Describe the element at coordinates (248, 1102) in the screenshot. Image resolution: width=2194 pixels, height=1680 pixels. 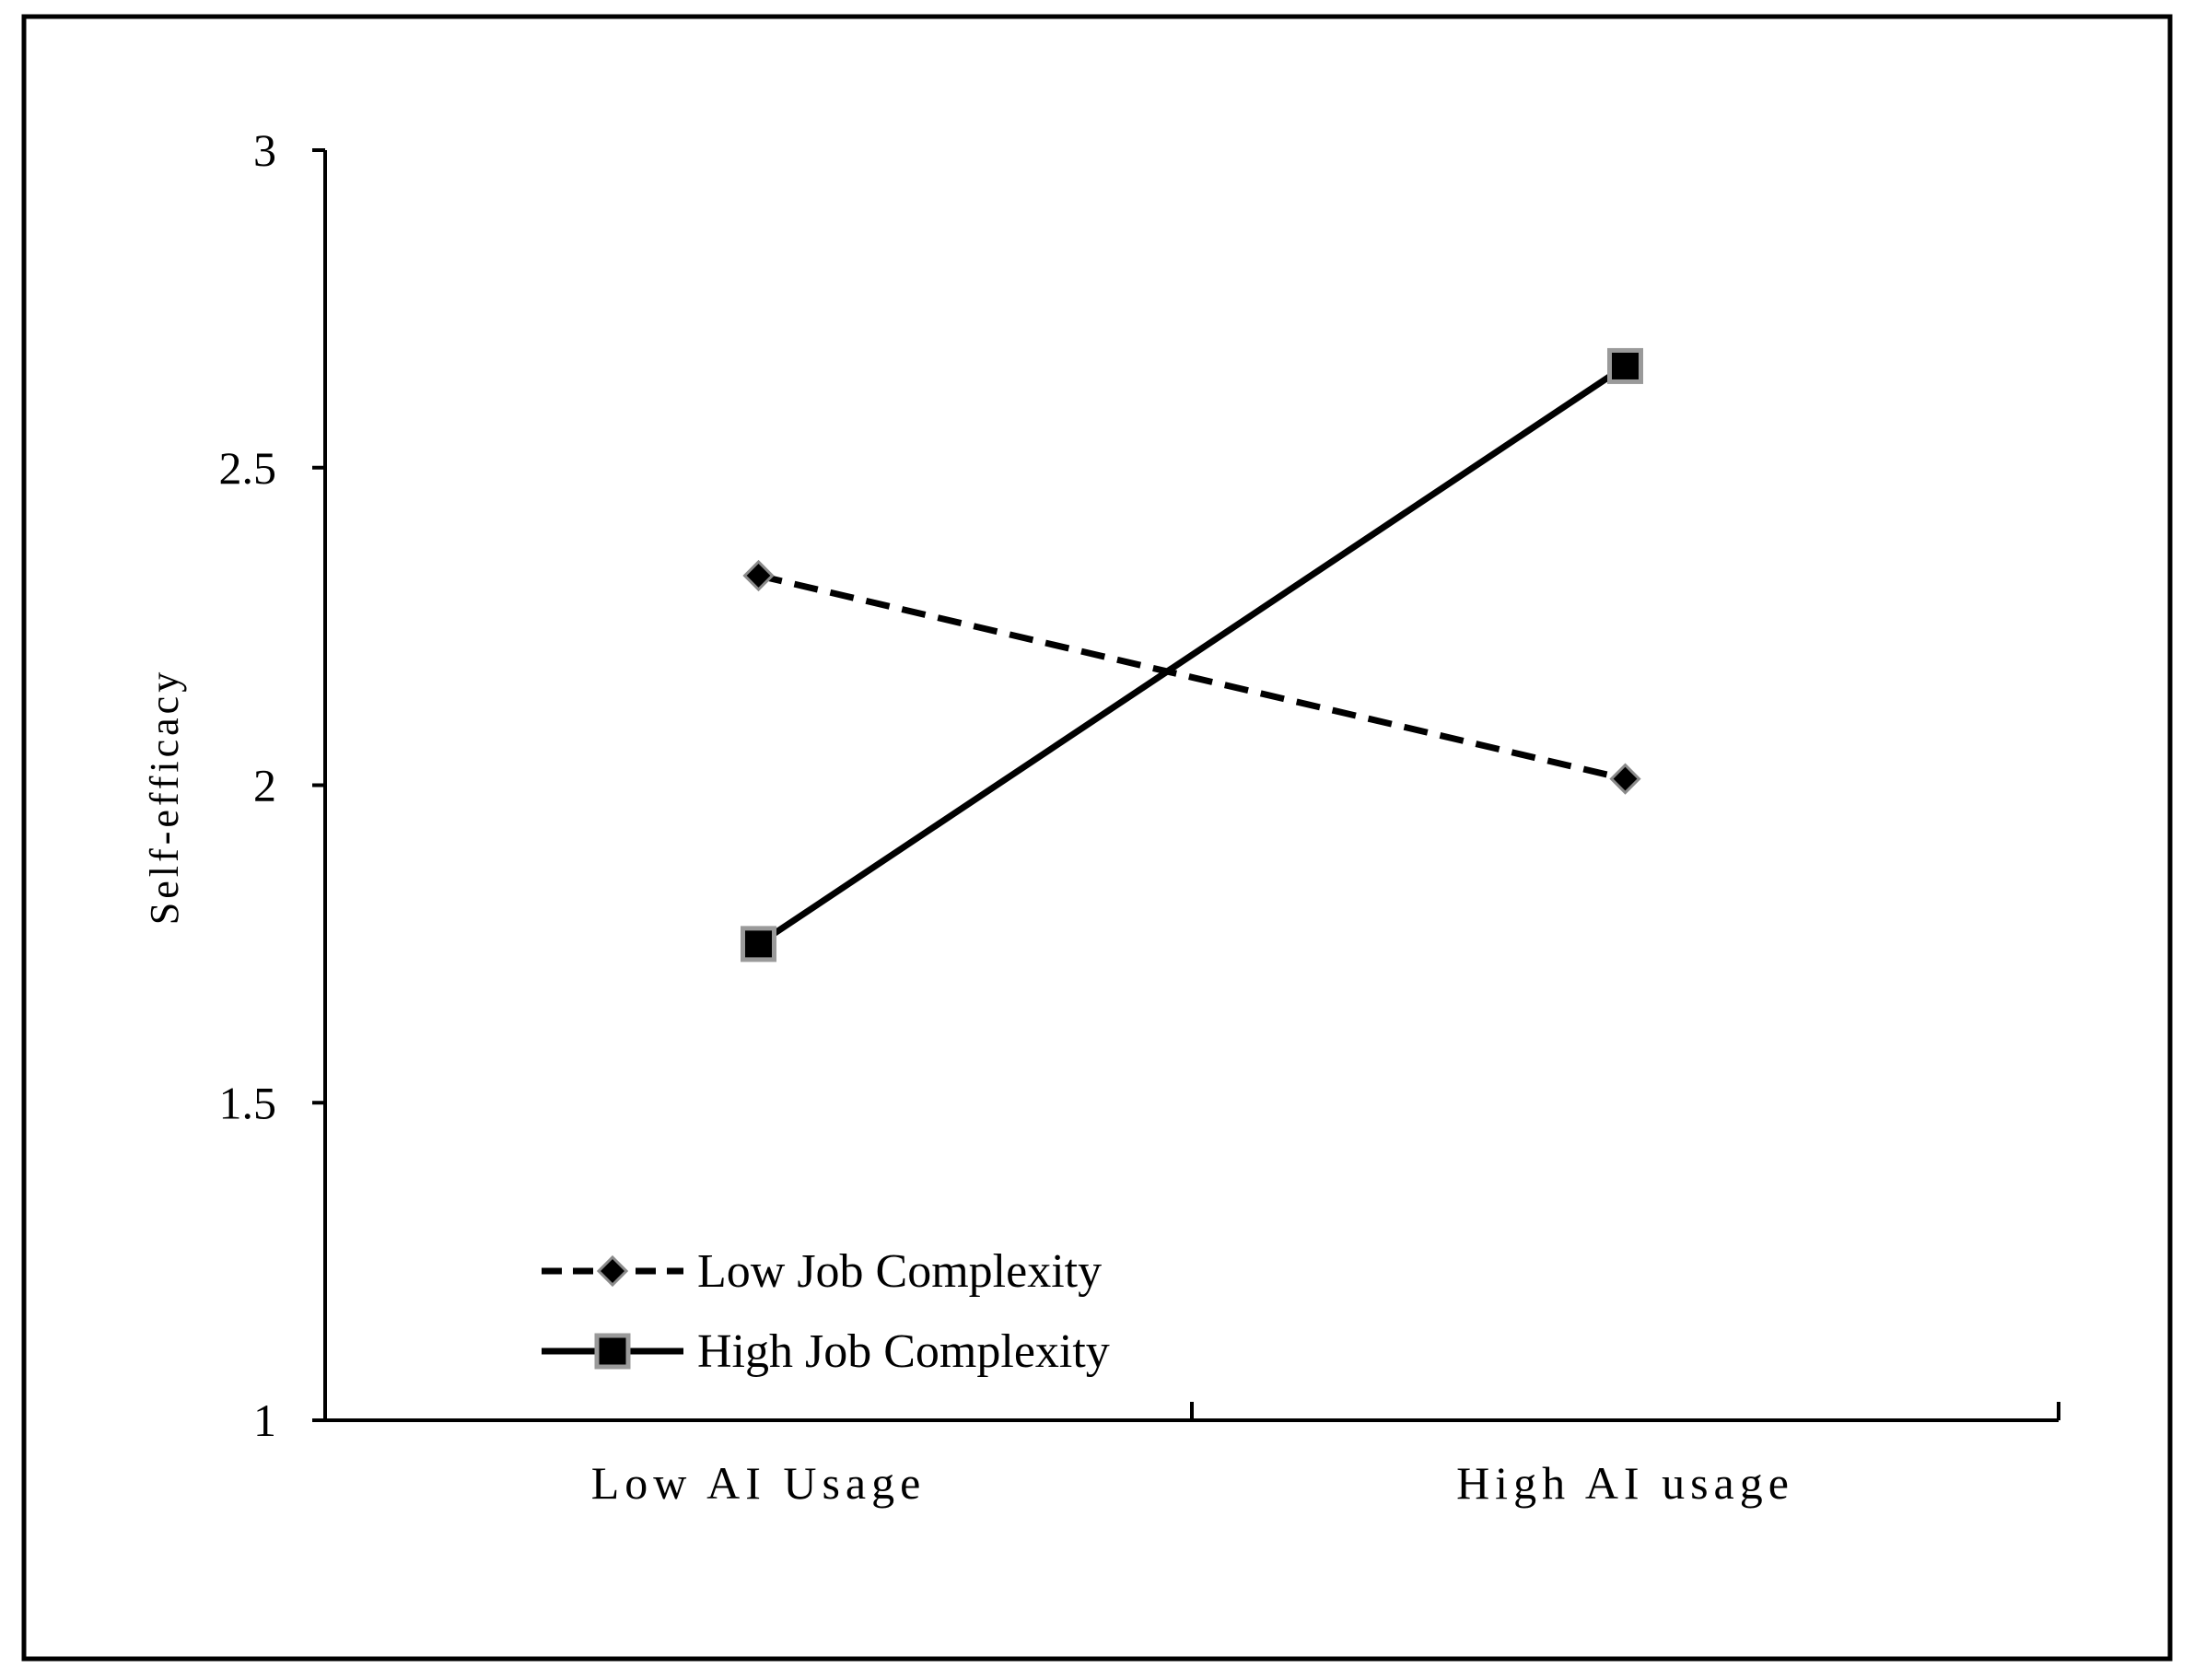
I see `y-tick-label: 1.5` at that location.